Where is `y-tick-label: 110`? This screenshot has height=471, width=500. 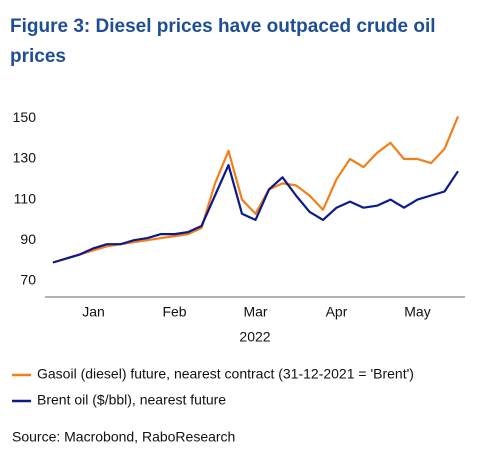
y-tick-label: 110 is located at coordinates (25, 198).